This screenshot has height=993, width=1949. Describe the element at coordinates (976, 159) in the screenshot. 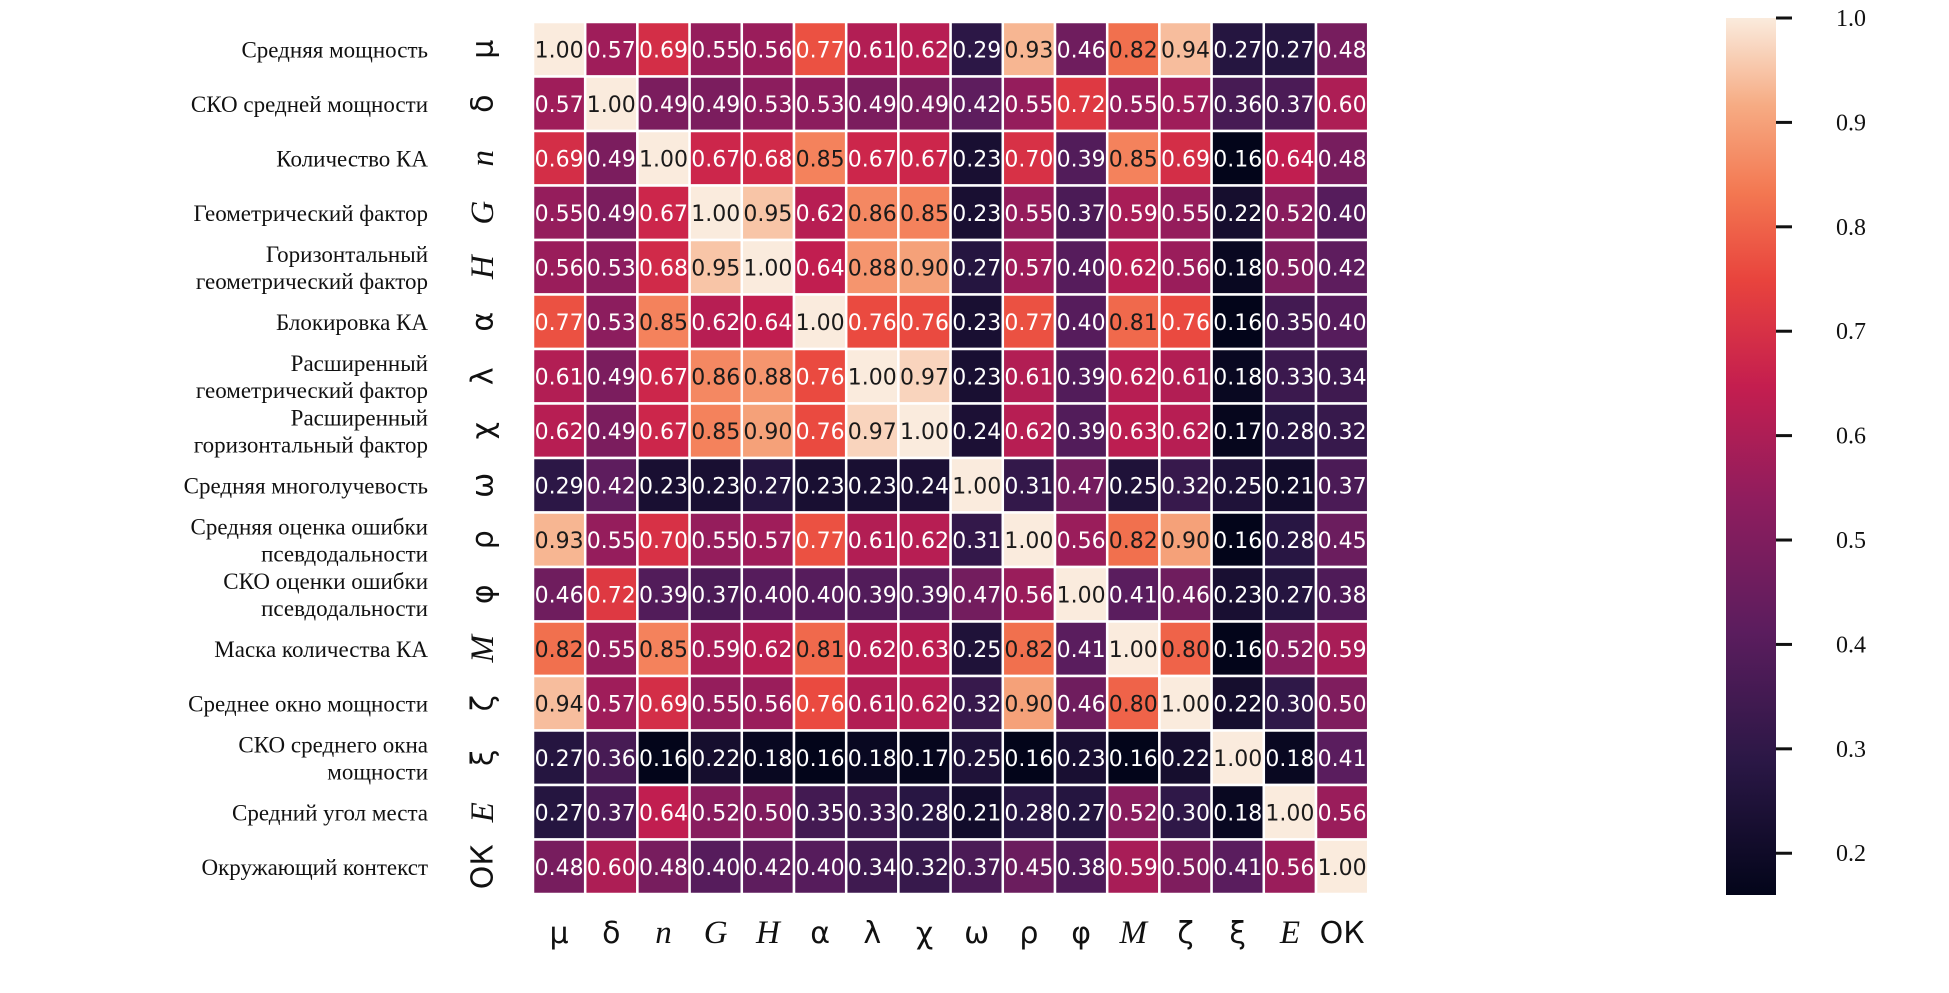

I see `cell-value-label: 0.23` at that location.